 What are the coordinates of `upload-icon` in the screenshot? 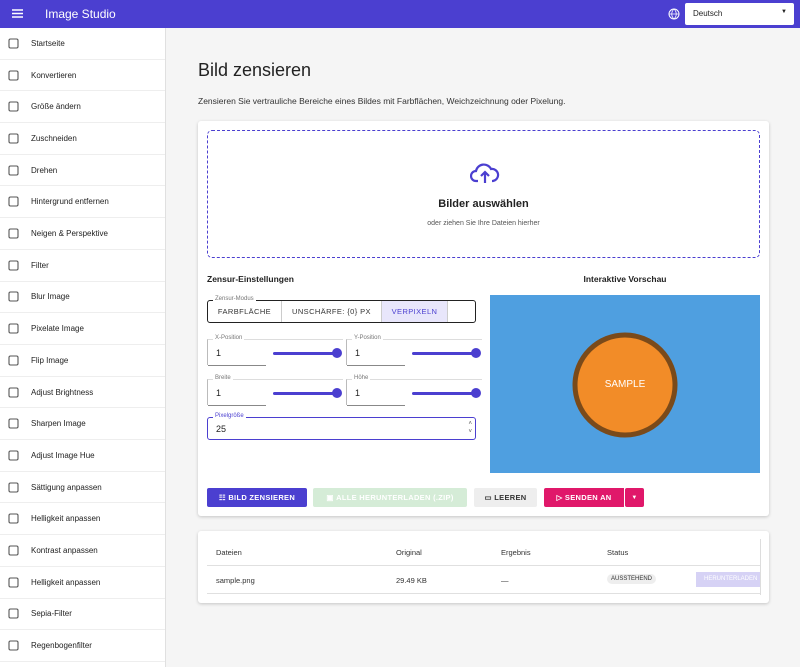 It's located at (485, 173).